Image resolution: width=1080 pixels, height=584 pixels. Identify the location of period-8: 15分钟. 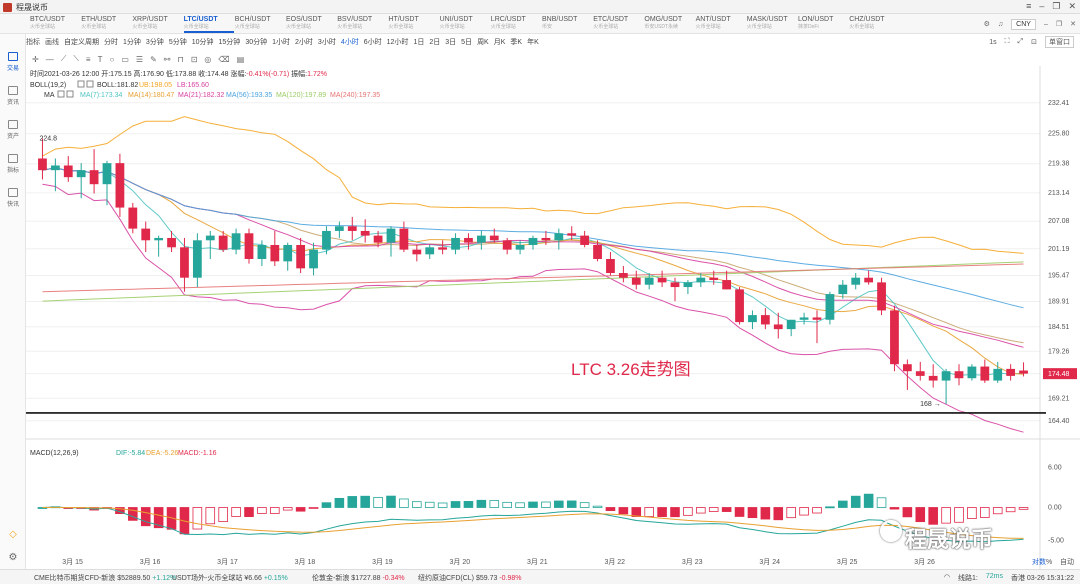
(229, 42).